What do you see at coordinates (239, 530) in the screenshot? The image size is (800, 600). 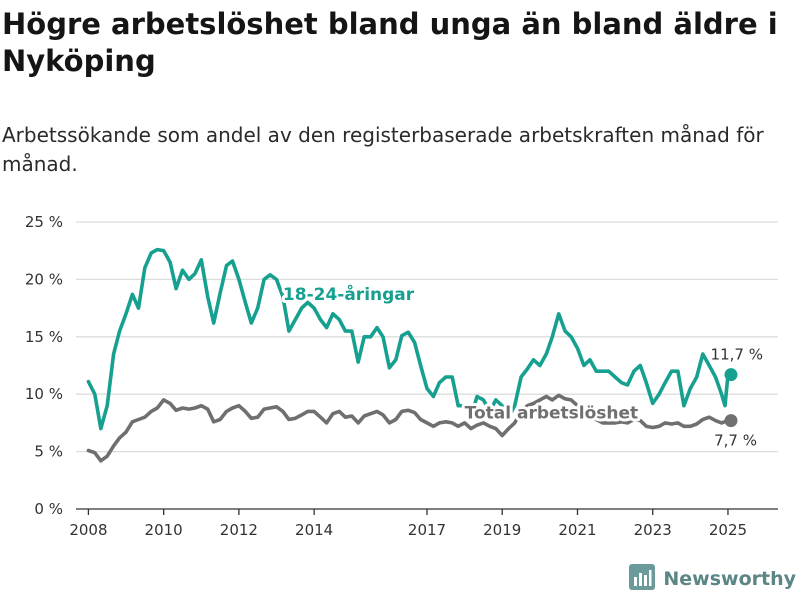 I see `x-tick-label: 2012` at bounding box center [239, 530].